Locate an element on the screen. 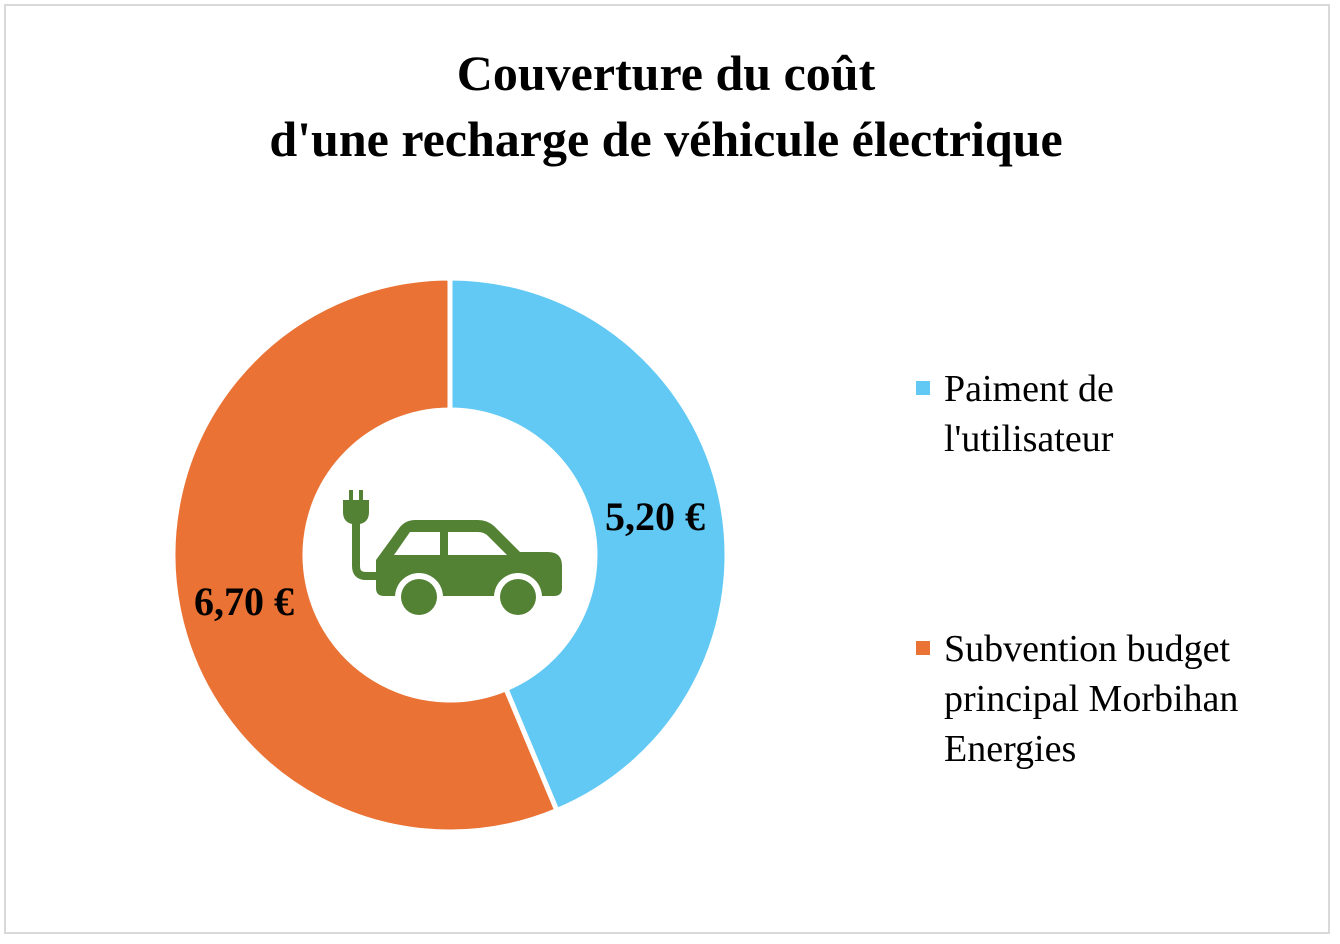 This screenshot has height=944, width=1340. electric-car-icon is located at coordinates (452, 555).